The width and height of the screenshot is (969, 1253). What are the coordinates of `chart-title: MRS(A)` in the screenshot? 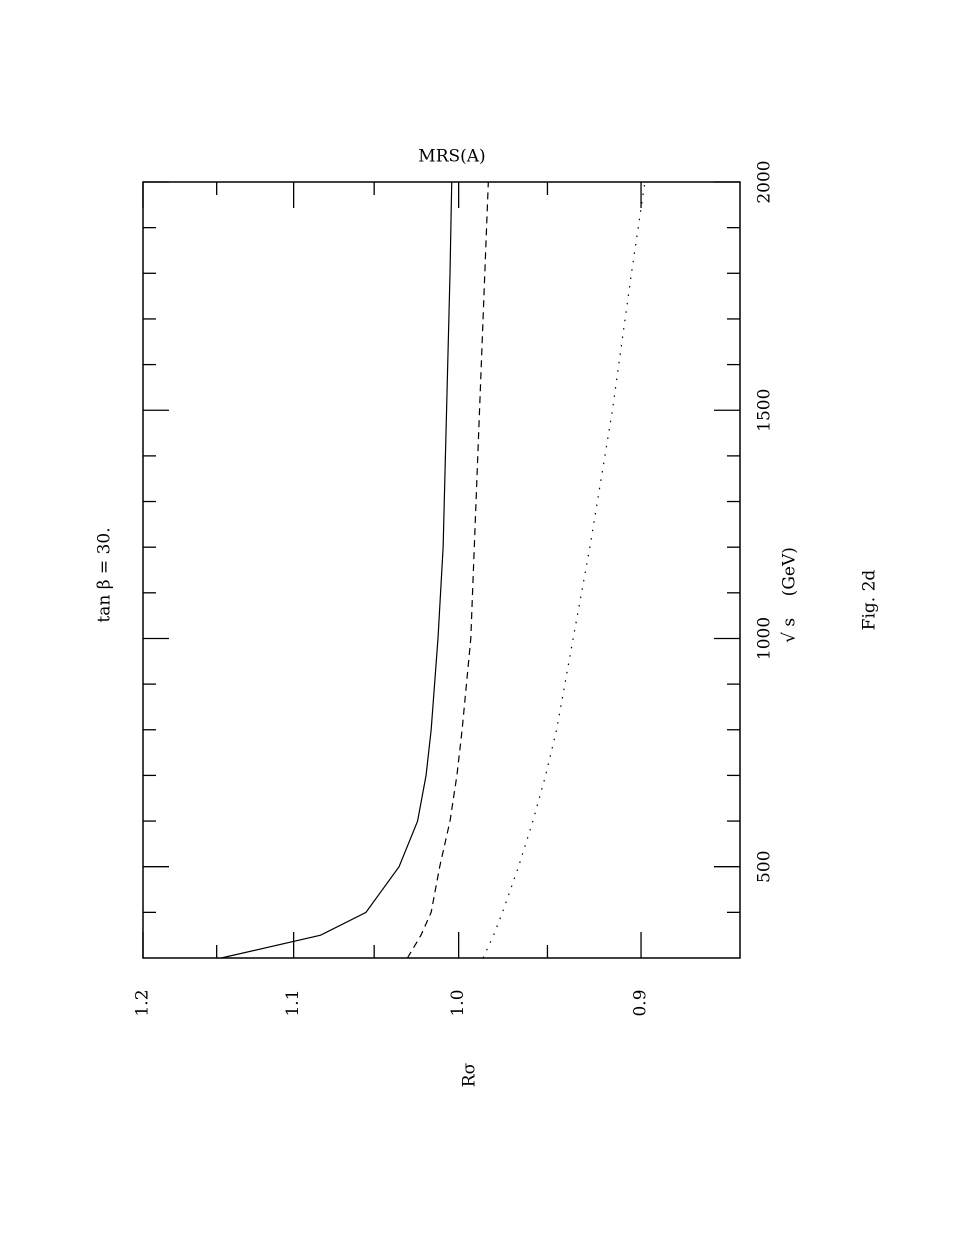 It's located at (451, 157).